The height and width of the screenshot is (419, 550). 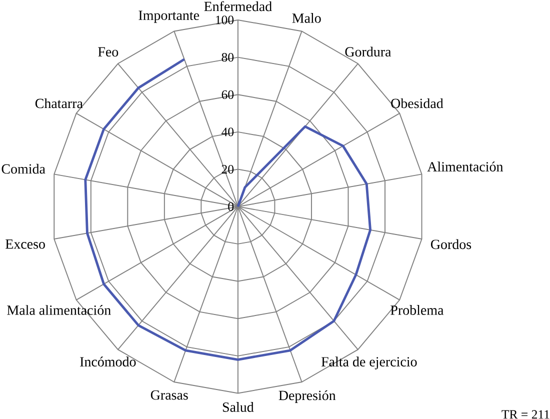 I want to click on spoke-label: Salud, so click(x=238, y=407).